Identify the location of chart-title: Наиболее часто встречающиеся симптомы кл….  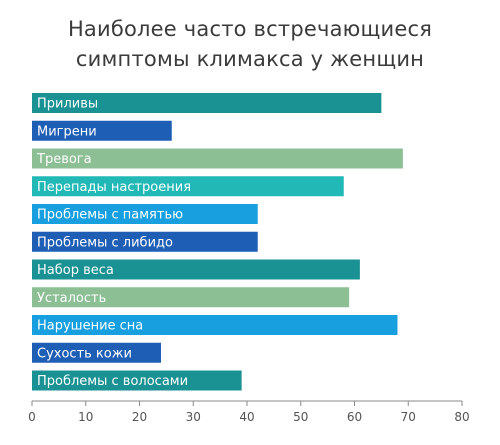
(250, 44).